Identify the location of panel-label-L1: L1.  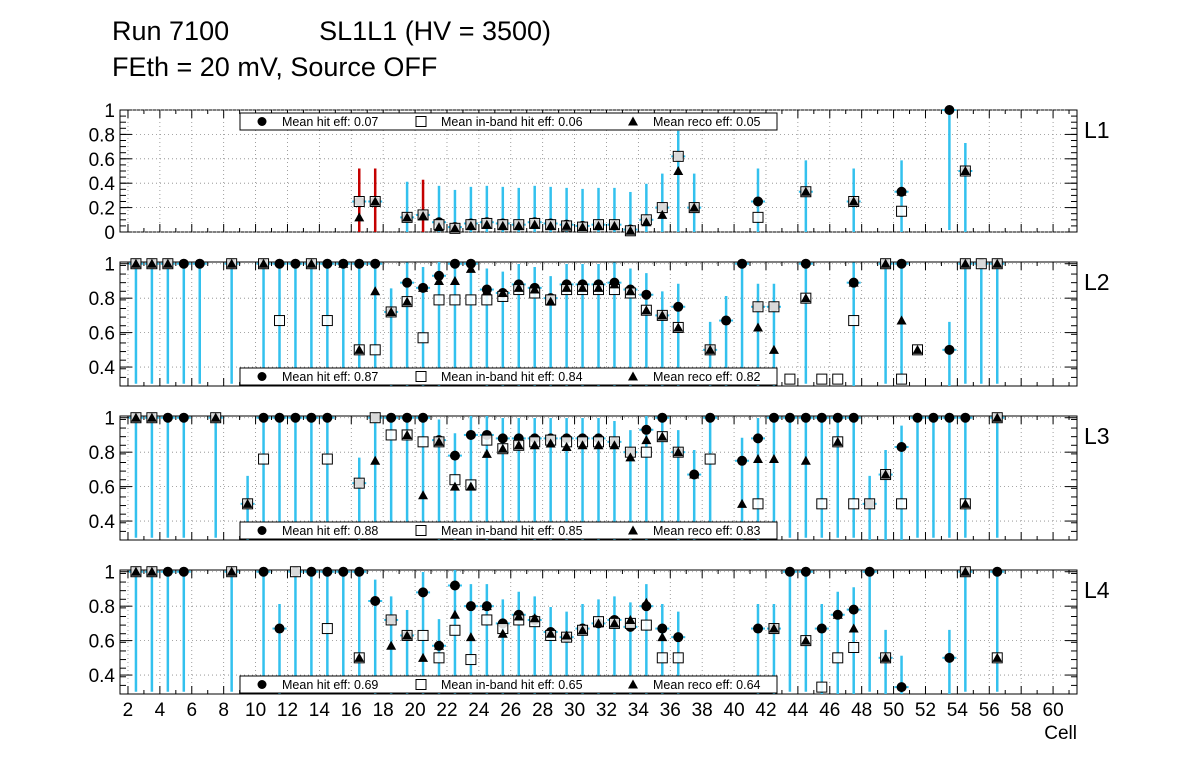
(1097, 130).